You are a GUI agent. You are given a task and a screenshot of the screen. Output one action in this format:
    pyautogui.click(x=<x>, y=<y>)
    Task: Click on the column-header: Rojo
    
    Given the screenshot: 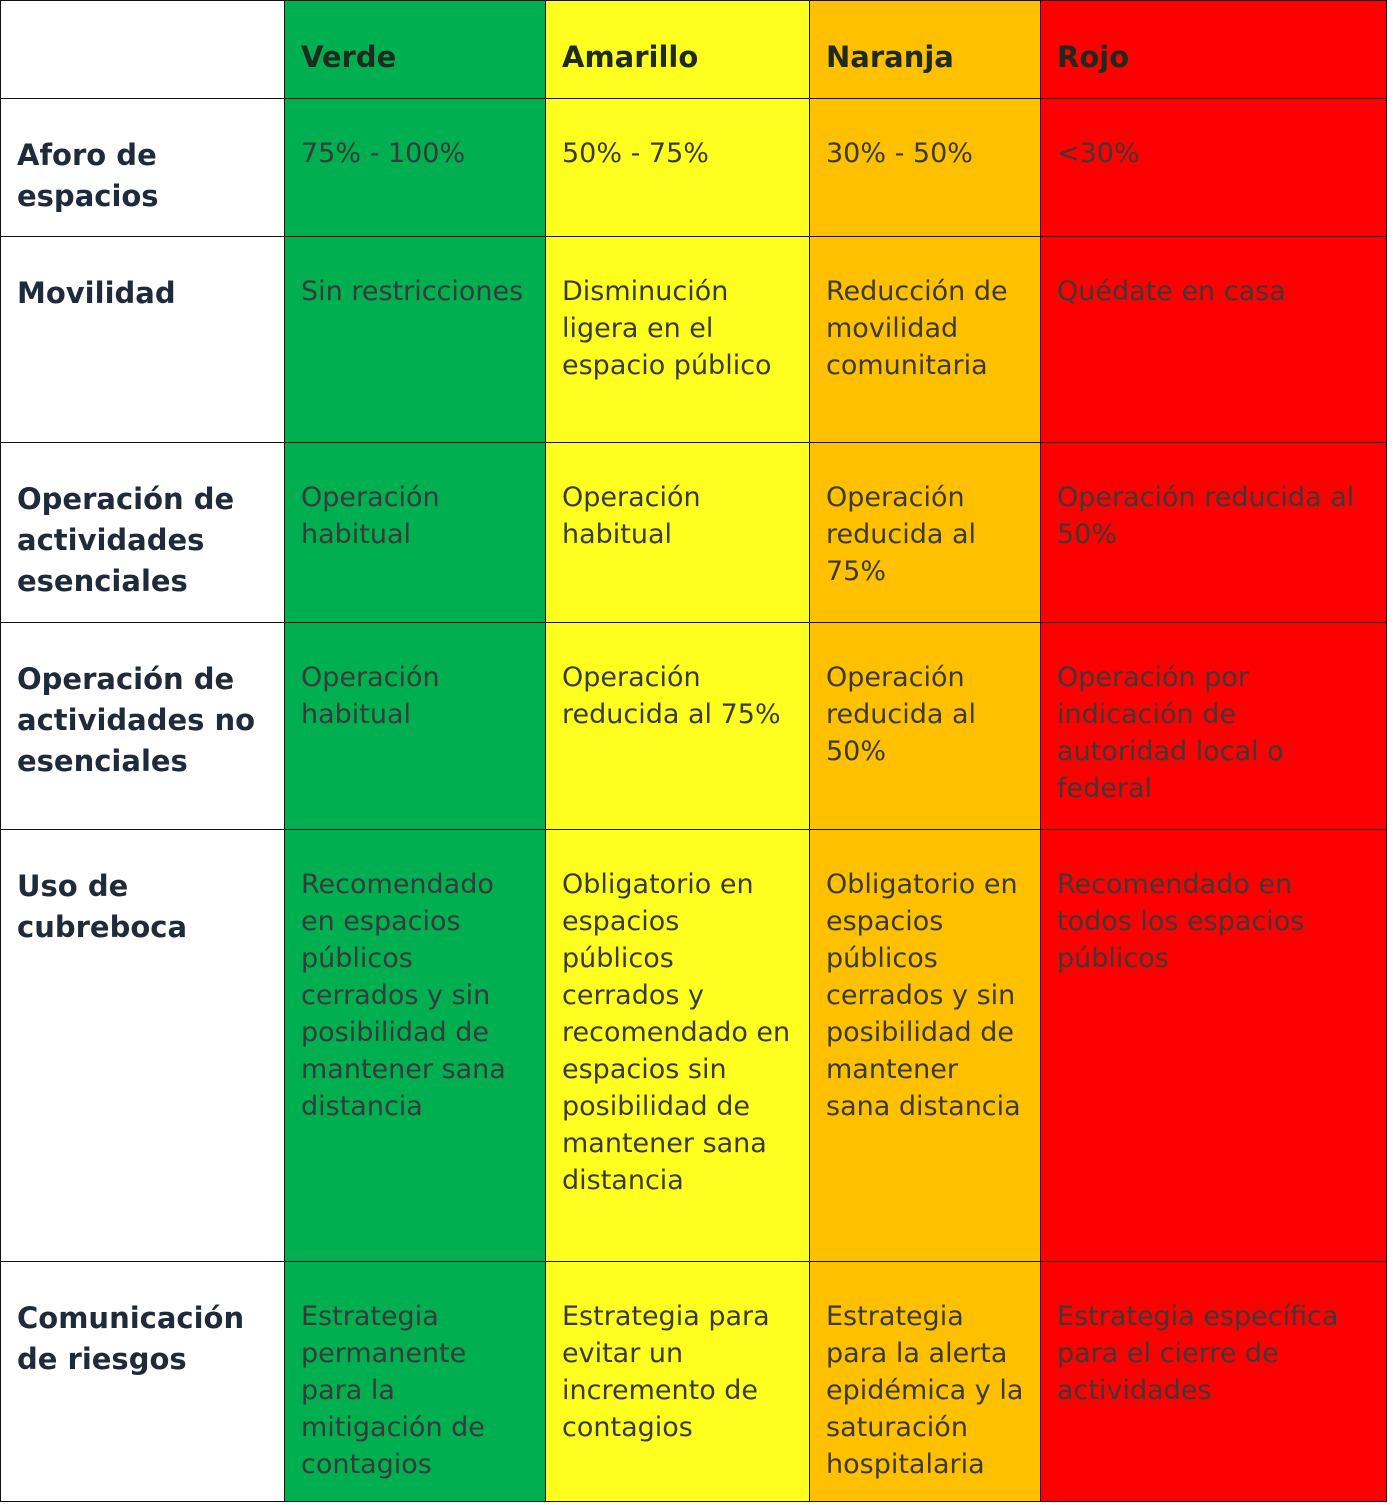 What is the action you would take?
    pyautogui.click(x=1213, y=49)
    